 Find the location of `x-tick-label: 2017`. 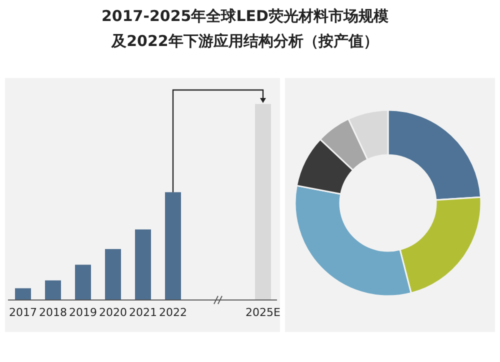

x-tick-label: 2017 is located at coordinates (23, 312).